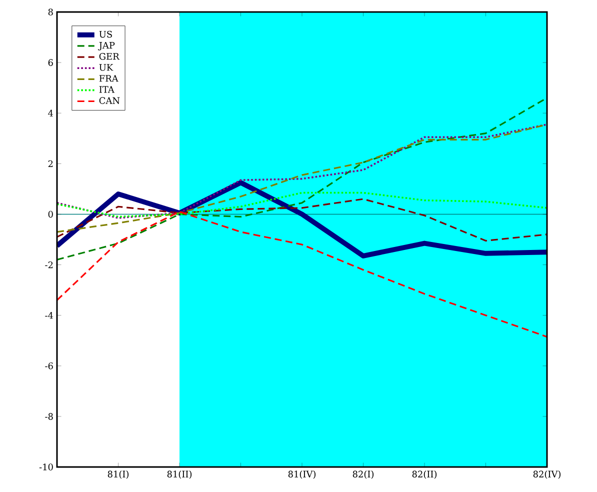 The height and width of the screenshot is (492, 597). Describe the element at coordinates (118, 474) in the screenshot. I see `x-tick-label: 81(I)` at that location.